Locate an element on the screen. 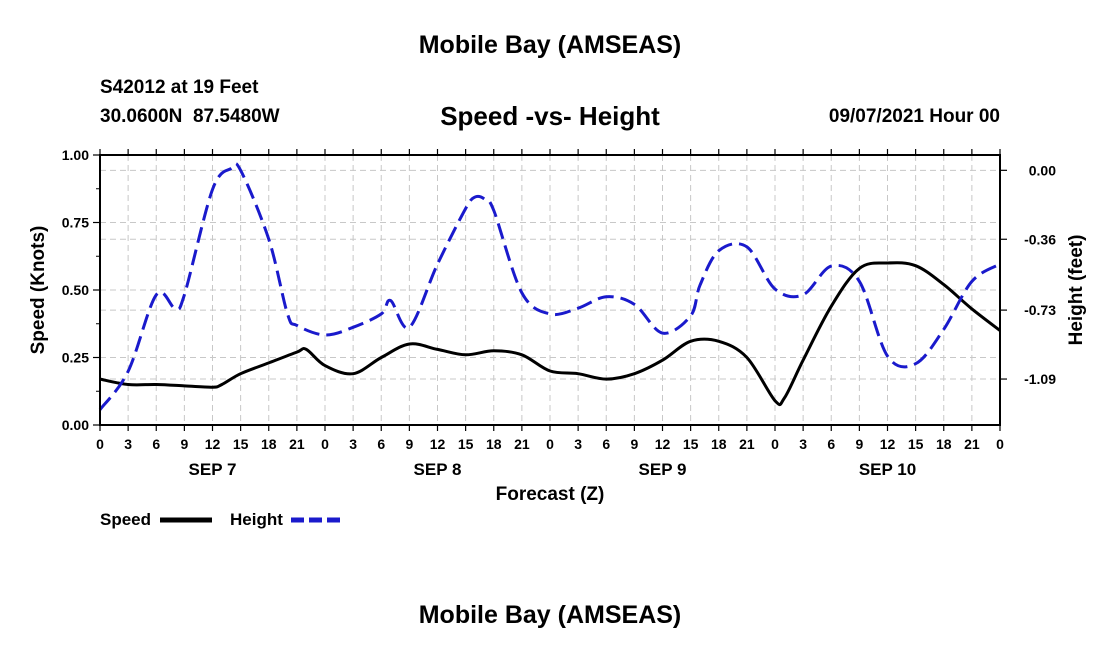 This screenshot has height=650, width=1100. day-label: SEP 7 is located at coordinates (213, 469).